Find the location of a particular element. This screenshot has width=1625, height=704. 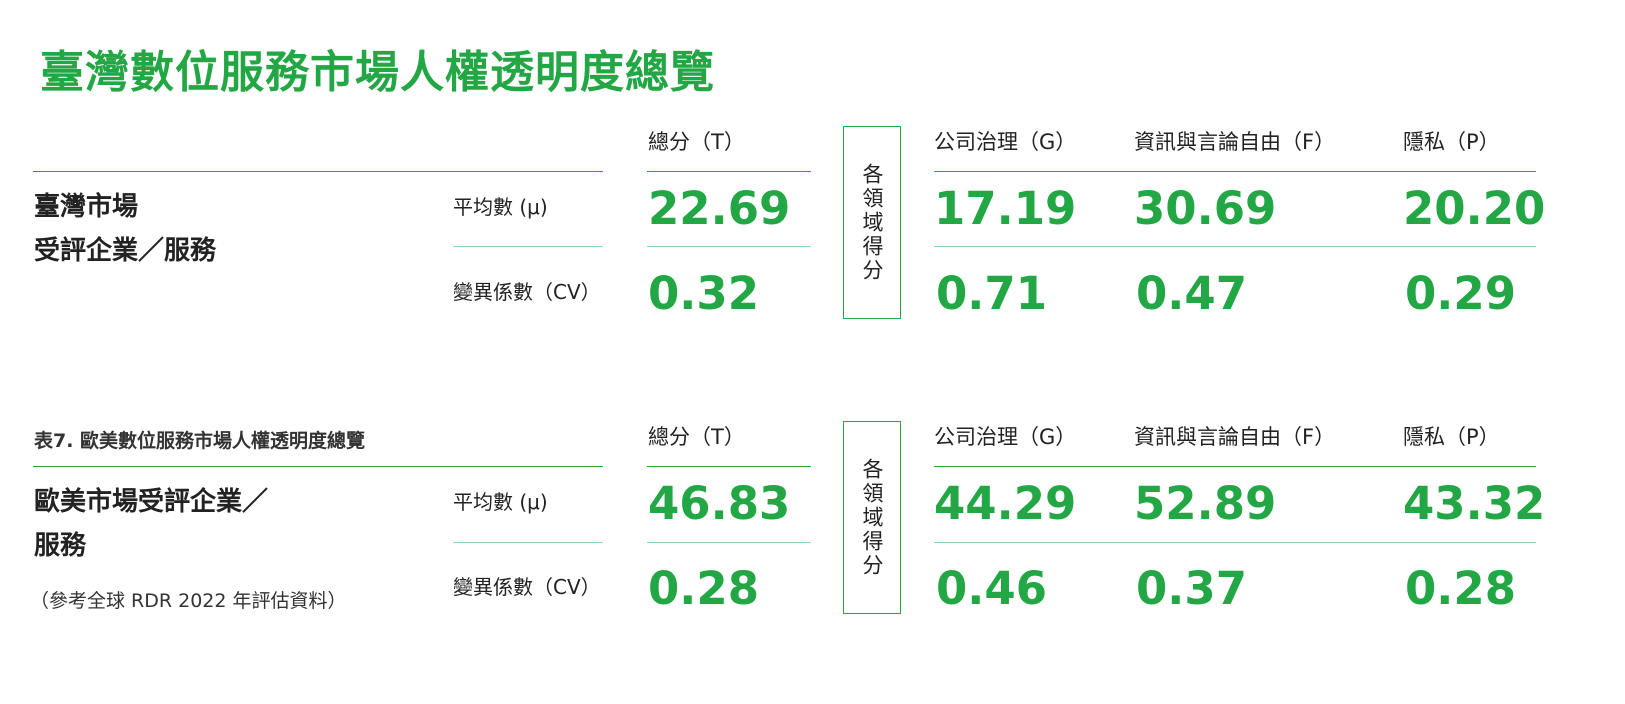

row-title-line2: 受評企業／服務 is located at coordinates (125, 251).